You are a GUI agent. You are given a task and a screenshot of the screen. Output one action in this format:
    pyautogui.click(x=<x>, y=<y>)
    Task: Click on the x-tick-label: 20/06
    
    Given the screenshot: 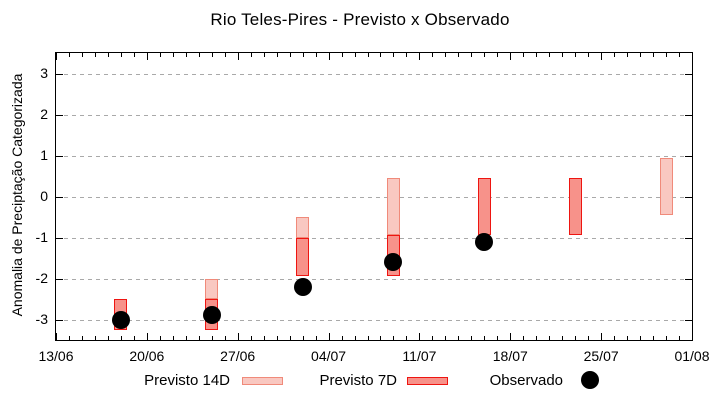 What is the action you would take?
    pyautogui.click(x=147, y=356)
    